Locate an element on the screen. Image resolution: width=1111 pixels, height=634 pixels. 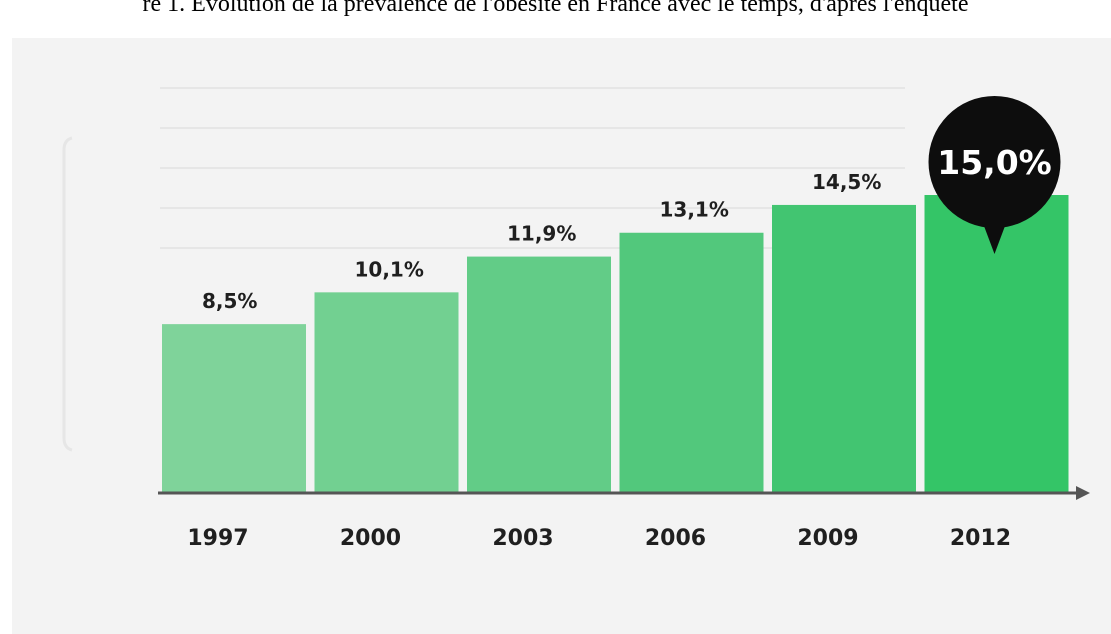
bar-2006 is located at coordinates (691, 362).